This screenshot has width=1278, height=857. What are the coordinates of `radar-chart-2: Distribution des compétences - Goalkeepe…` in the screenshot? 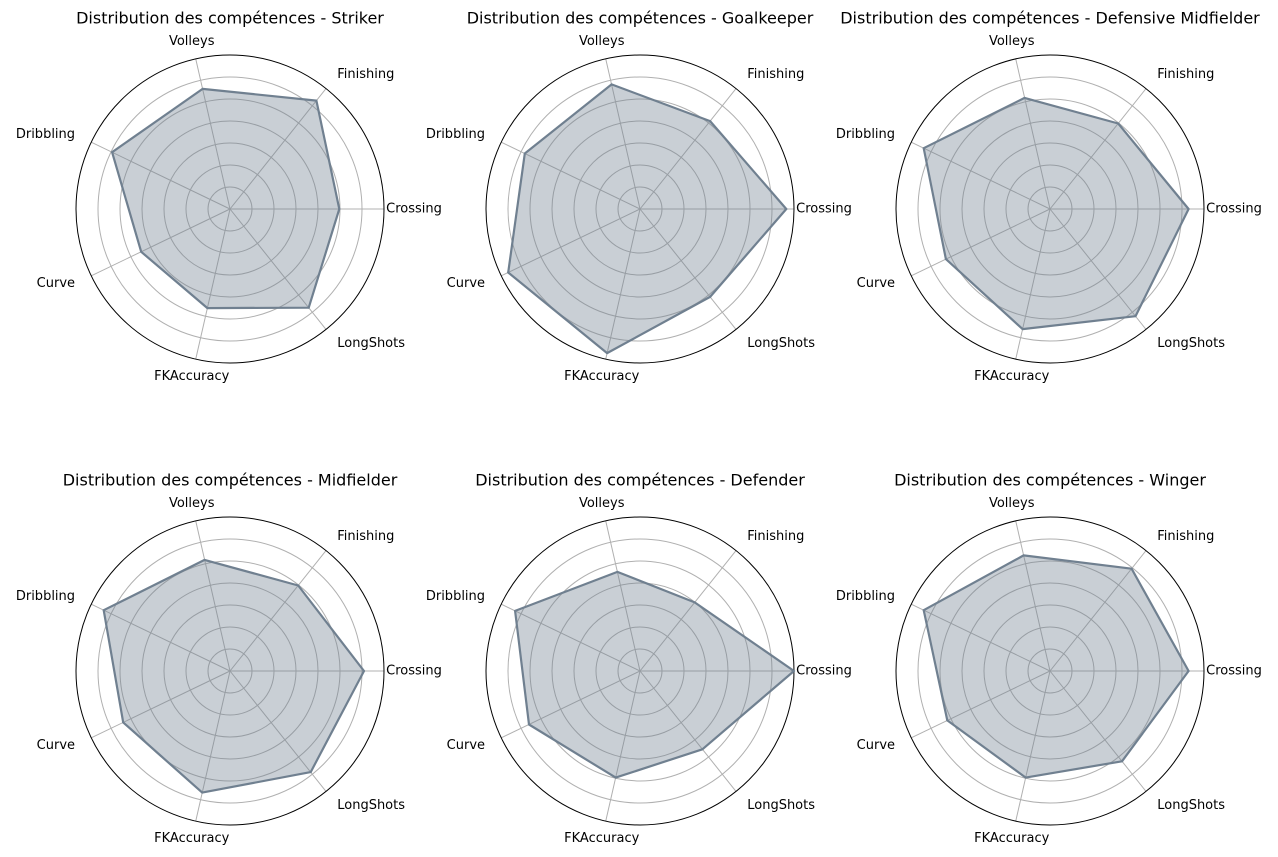 It's located at (639, 197).